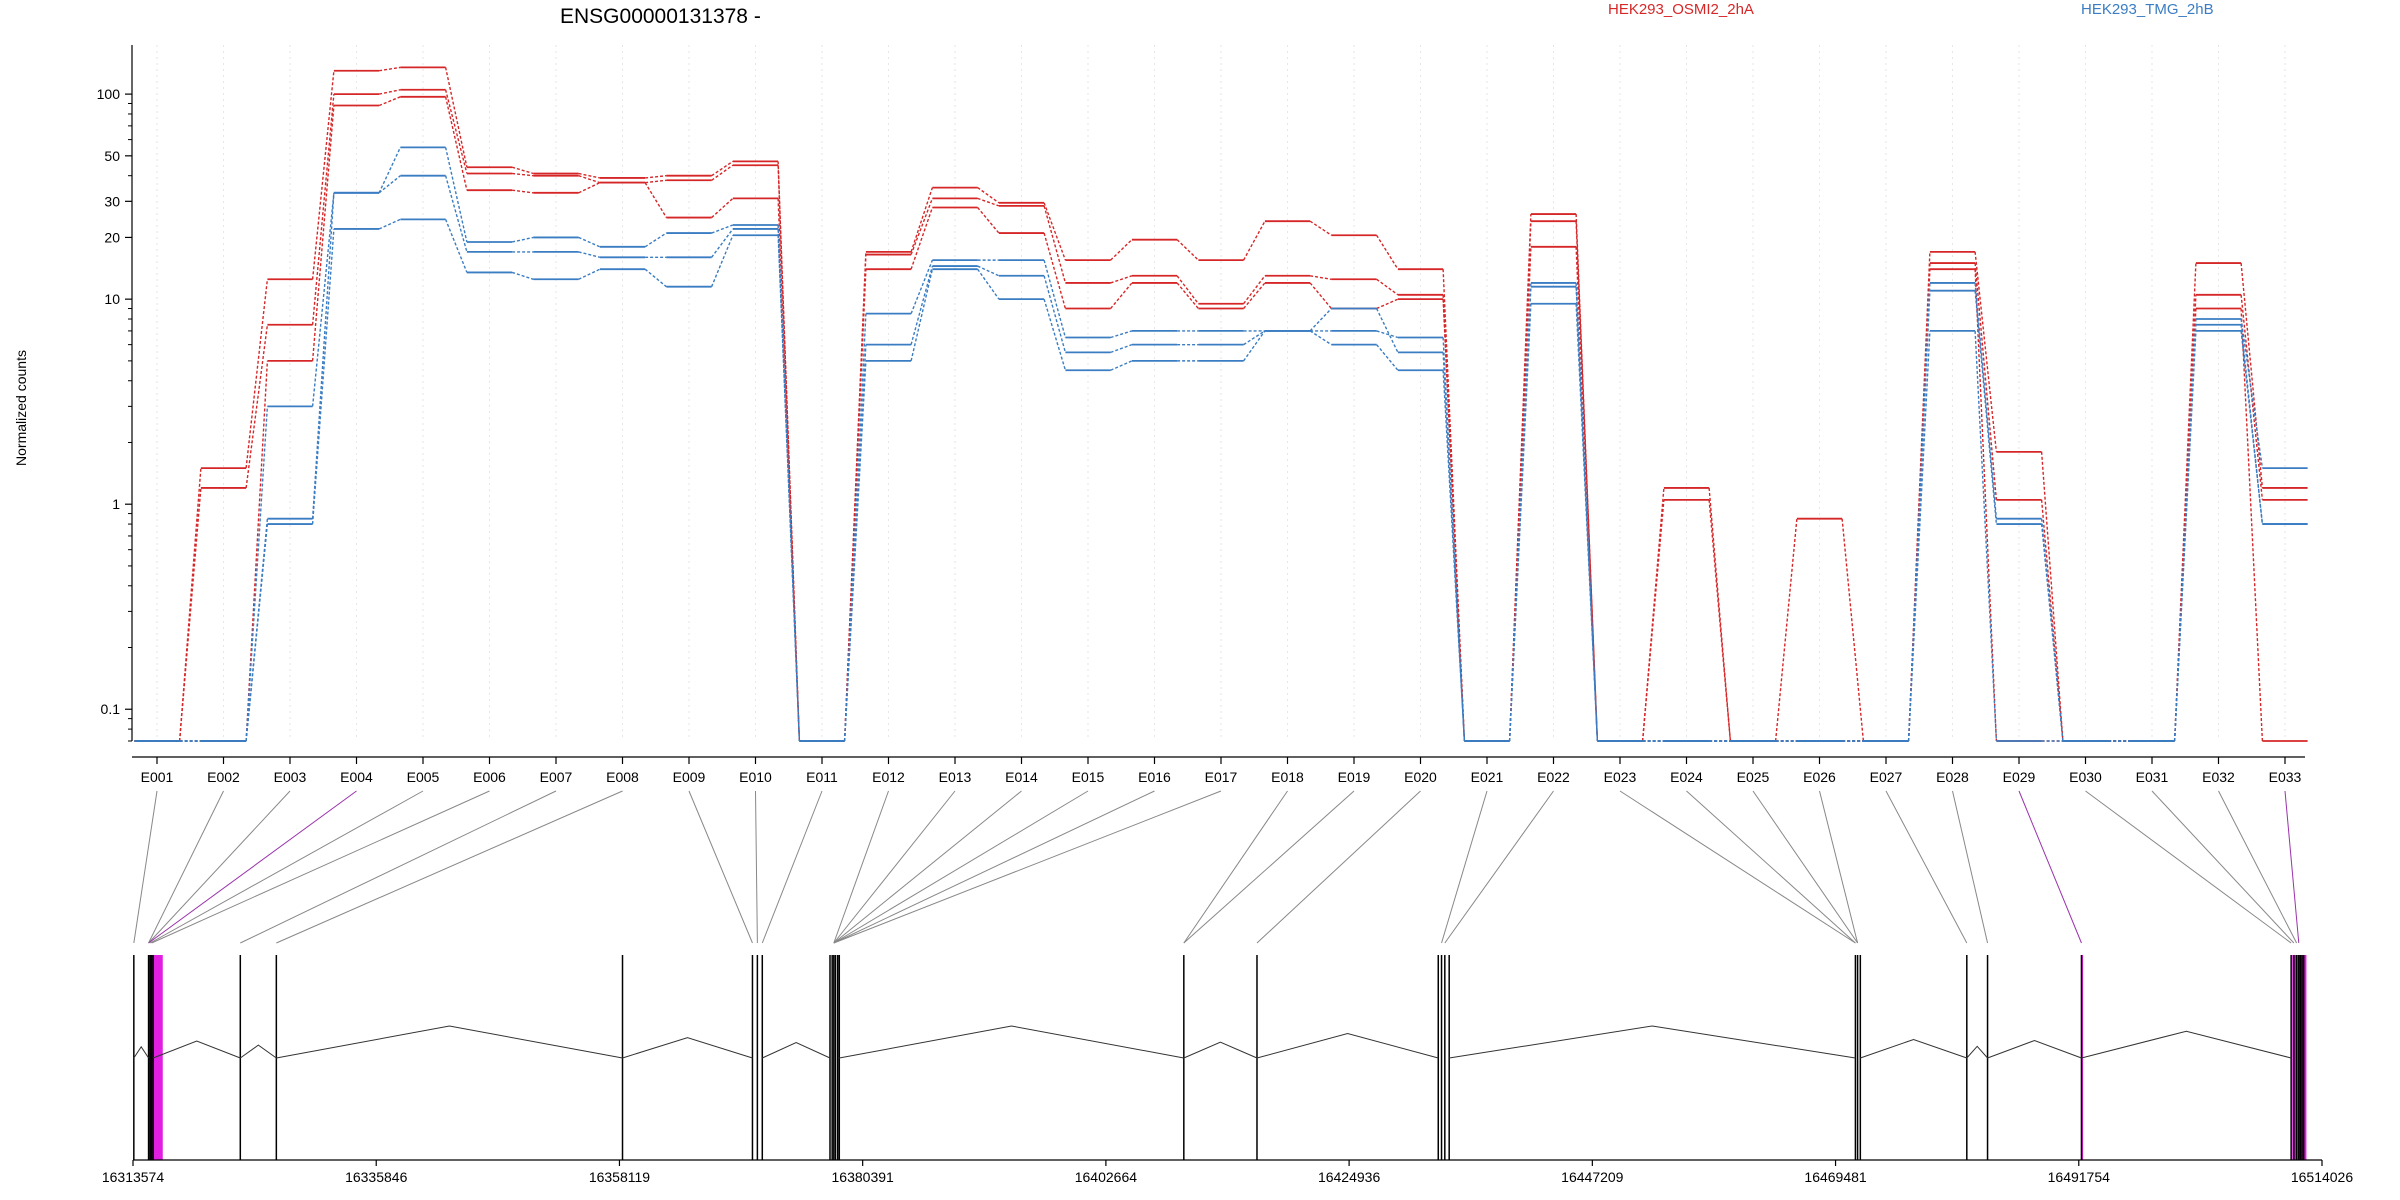 The height and width of the screenshot is (1200, 2400). Describe the element at coordinates (21, 408) in the screenshot. I see `y-axis-label: Normalized counts` at that location.